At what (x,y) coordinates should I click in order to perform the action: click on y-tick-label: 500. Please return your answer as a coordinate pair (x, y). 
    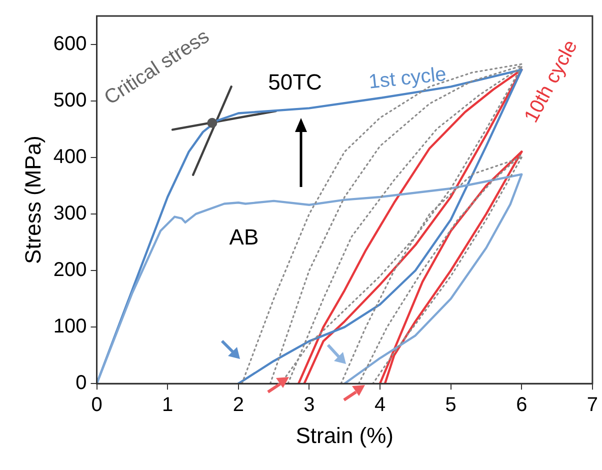
    Looking at the image, I should click on (70, 100).